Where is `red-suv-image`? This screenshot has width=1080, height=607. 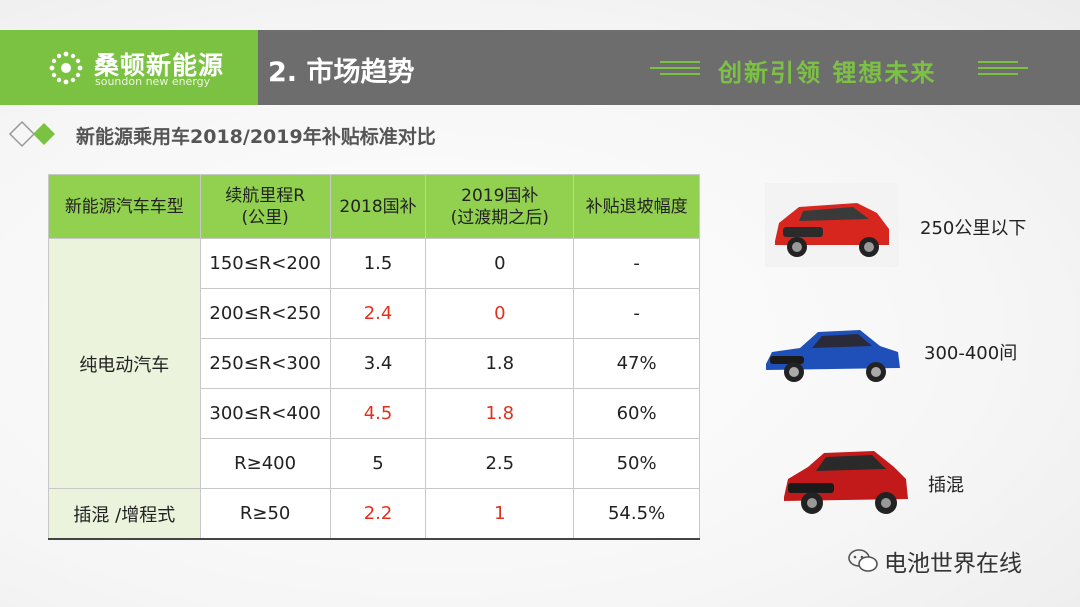
red-suv-image is located at coordinates (832, 225).